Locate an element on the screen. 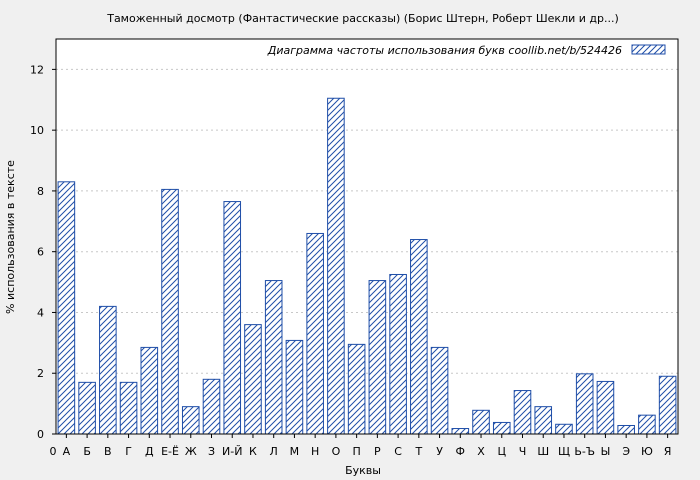  x-tick-label-7: З is located at coordinates (211, 451).